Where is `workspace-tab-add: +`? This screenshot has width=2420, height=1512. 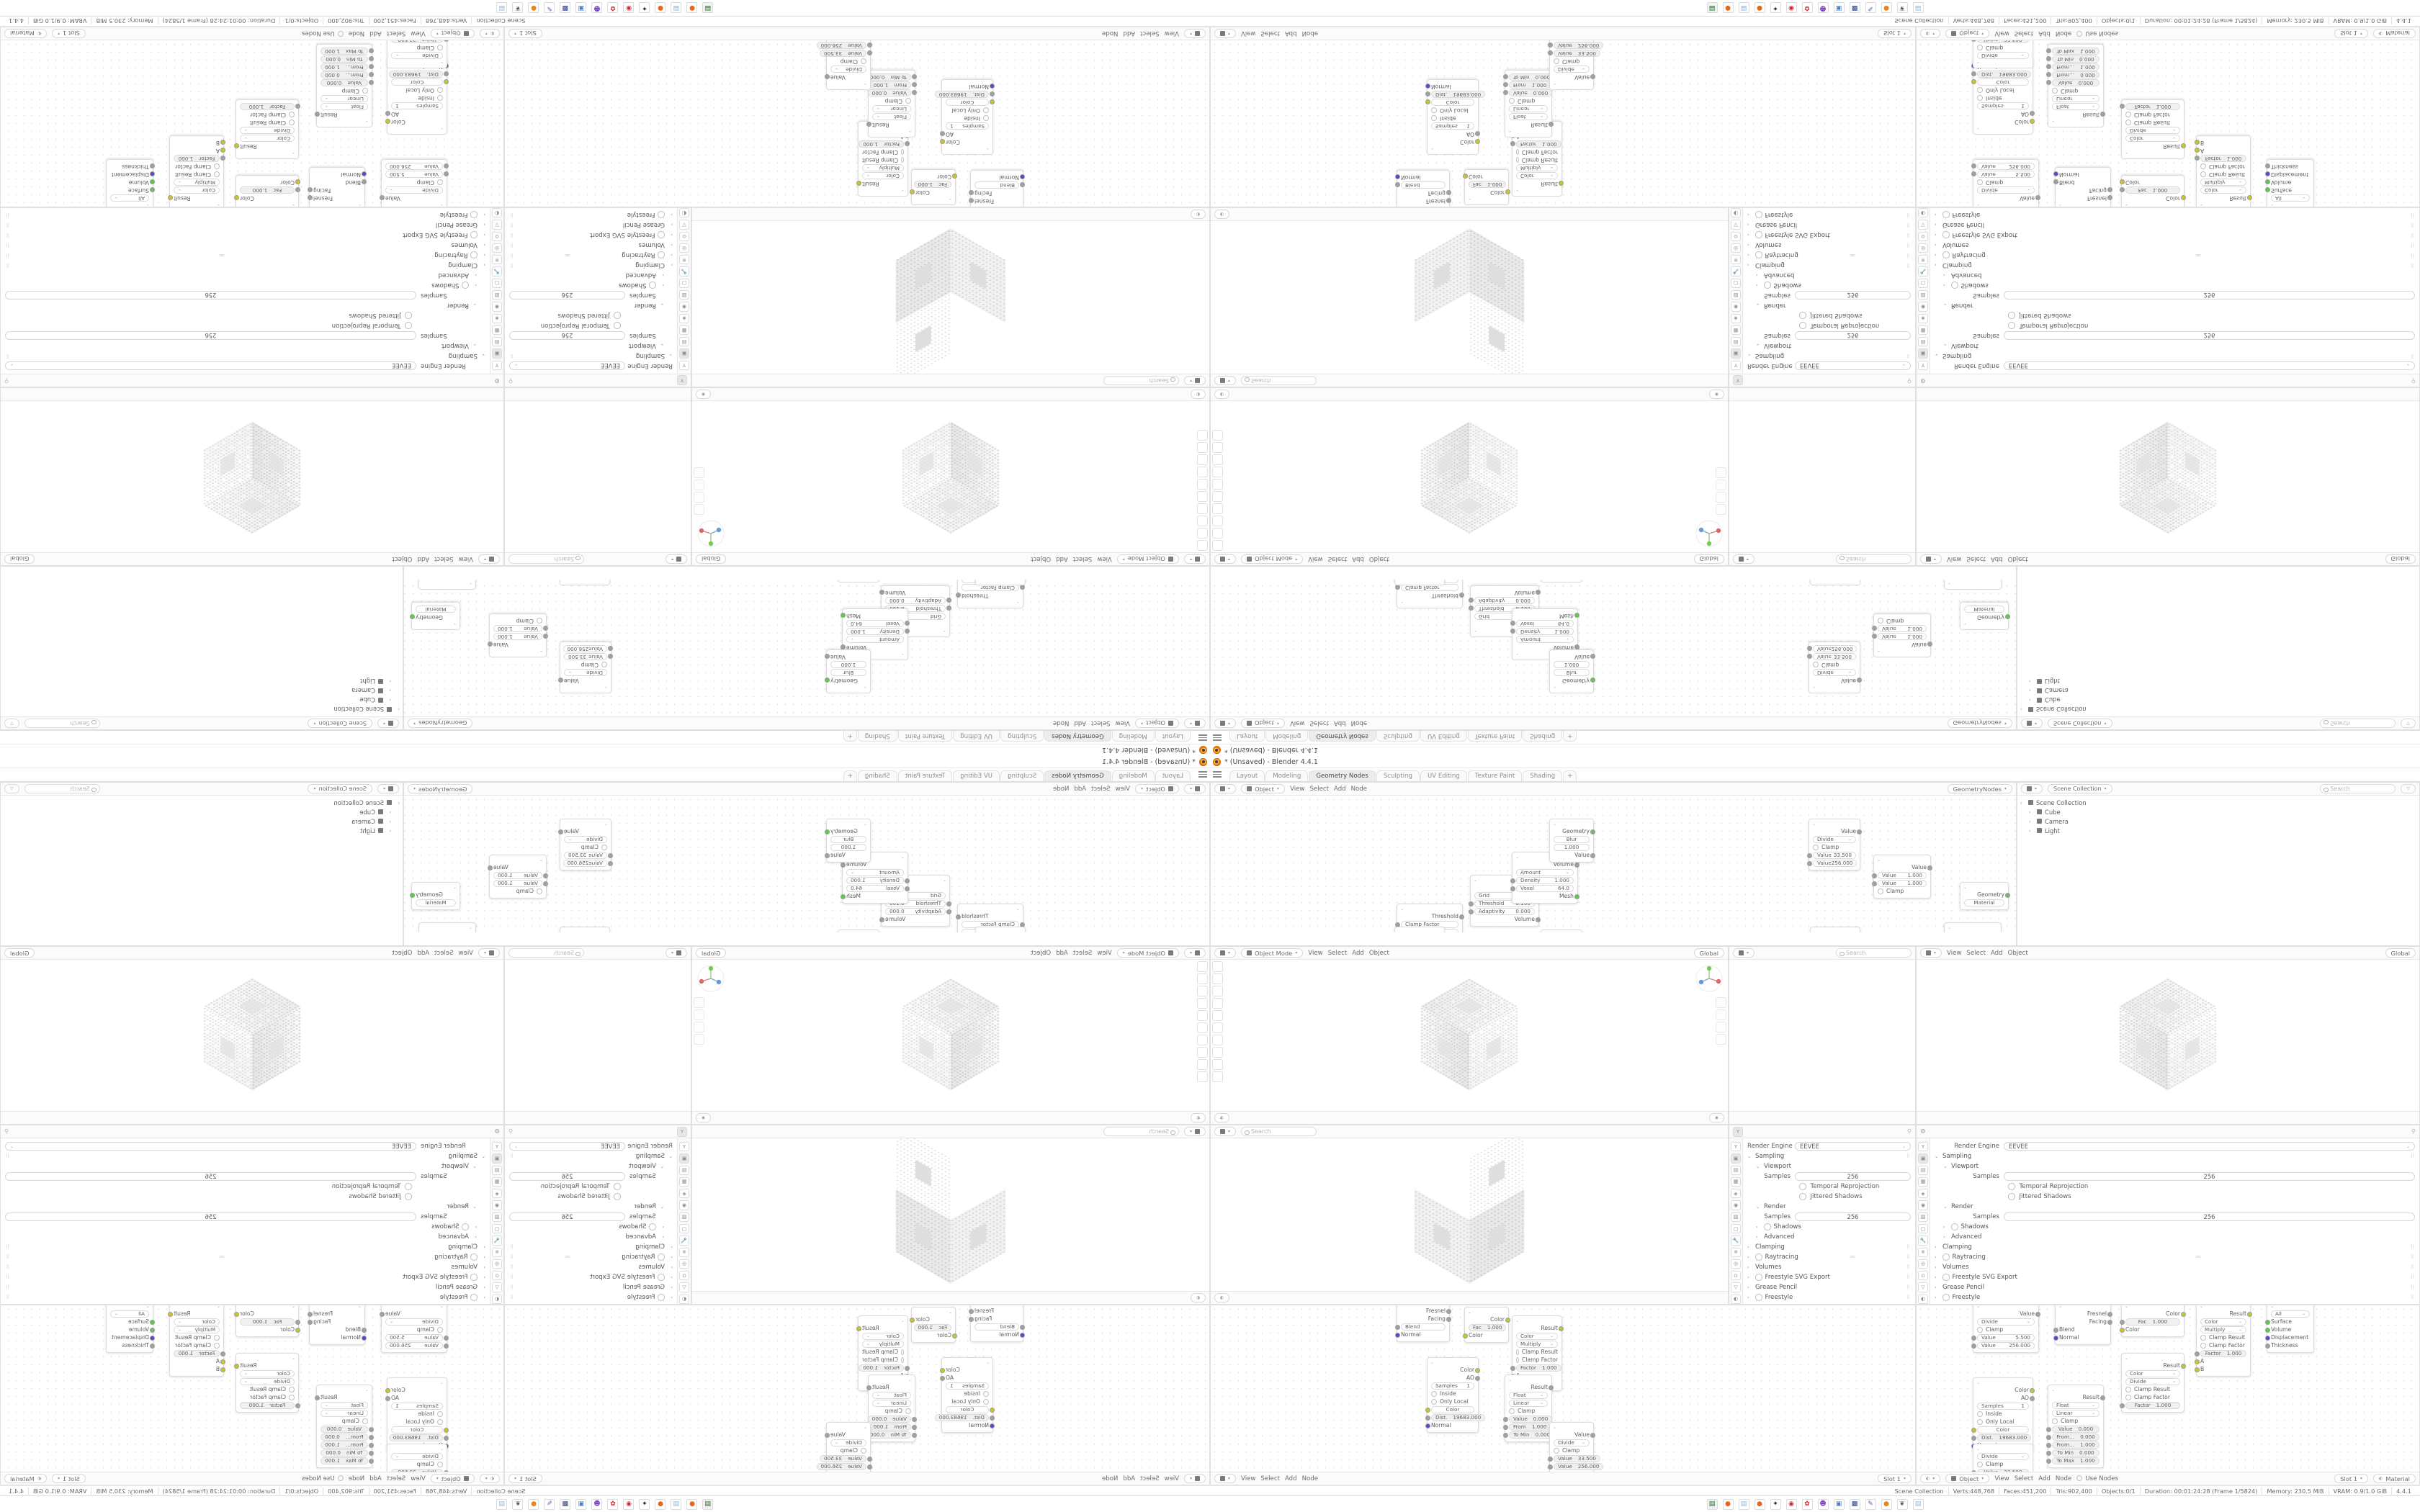 workspace-tab-add: + is located at coordinates (850, 775).